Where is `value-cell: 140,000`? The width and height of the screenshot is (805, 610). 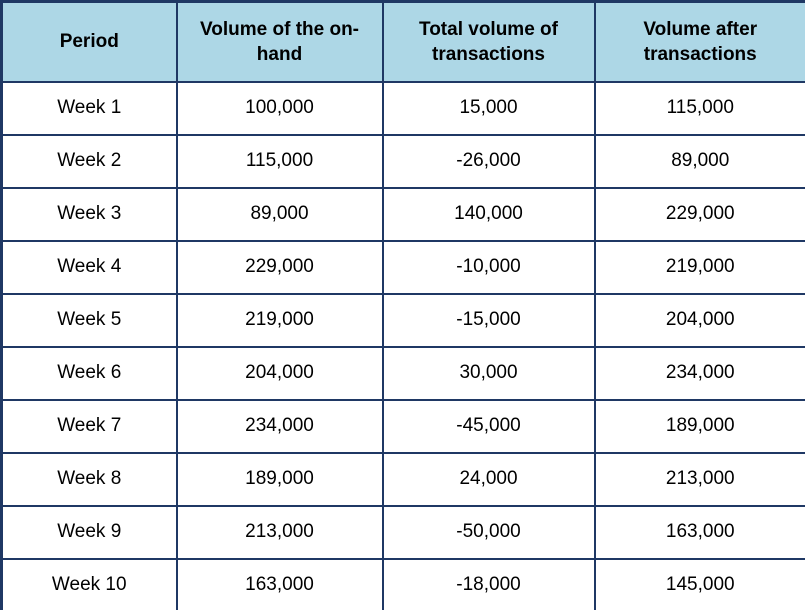 value-cell: 140,000 is located at coordinates (488, 214).